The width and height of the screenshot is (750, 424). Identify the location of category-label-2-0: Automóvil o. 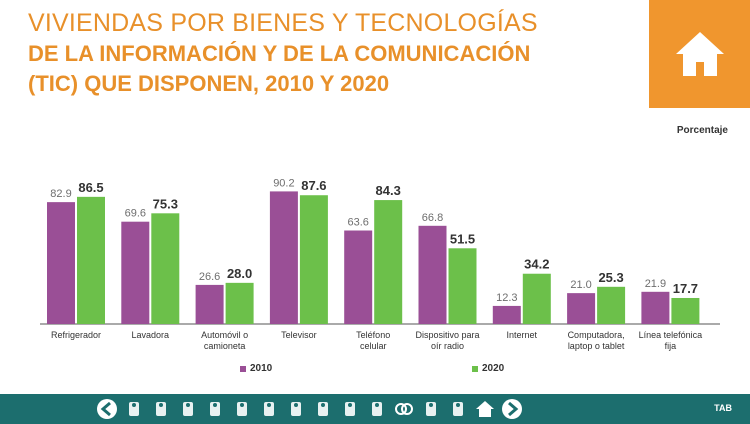
(224, 335).